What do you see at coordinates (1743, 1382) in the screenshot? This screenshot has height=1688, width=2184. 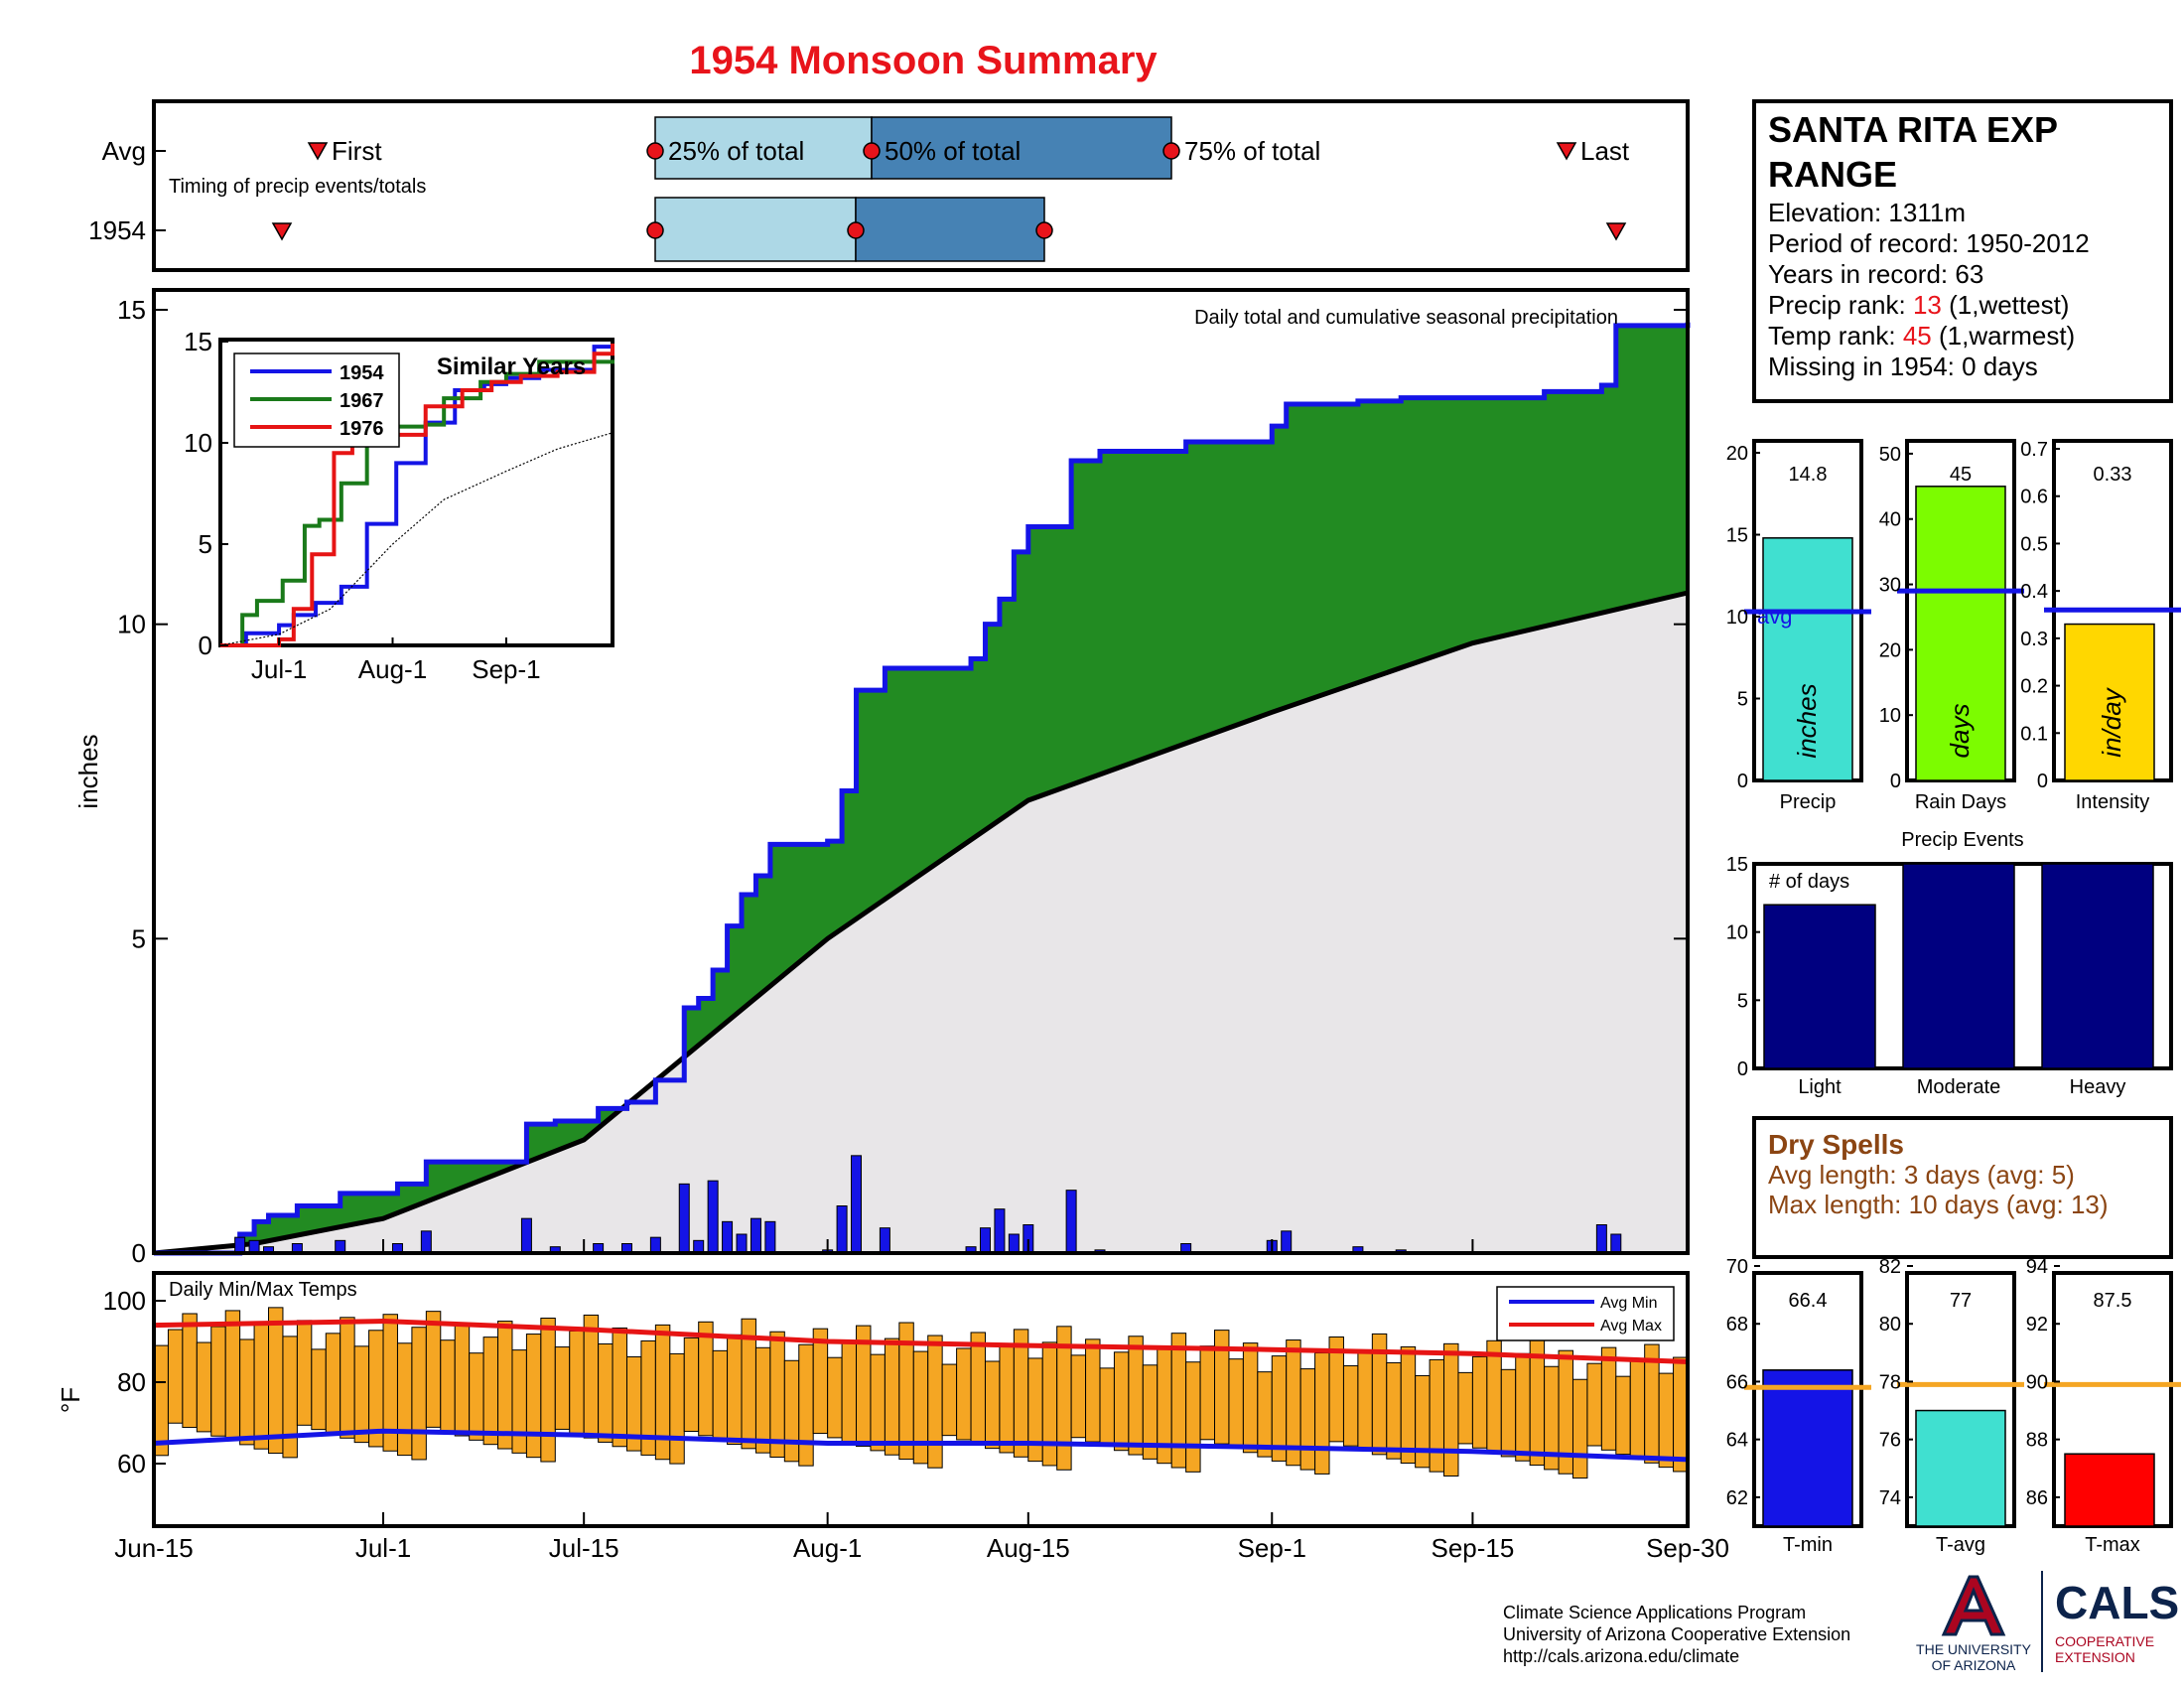 I see `tmin-axis: 62 64 66 68 70` at bounding box center [1743, 1382].